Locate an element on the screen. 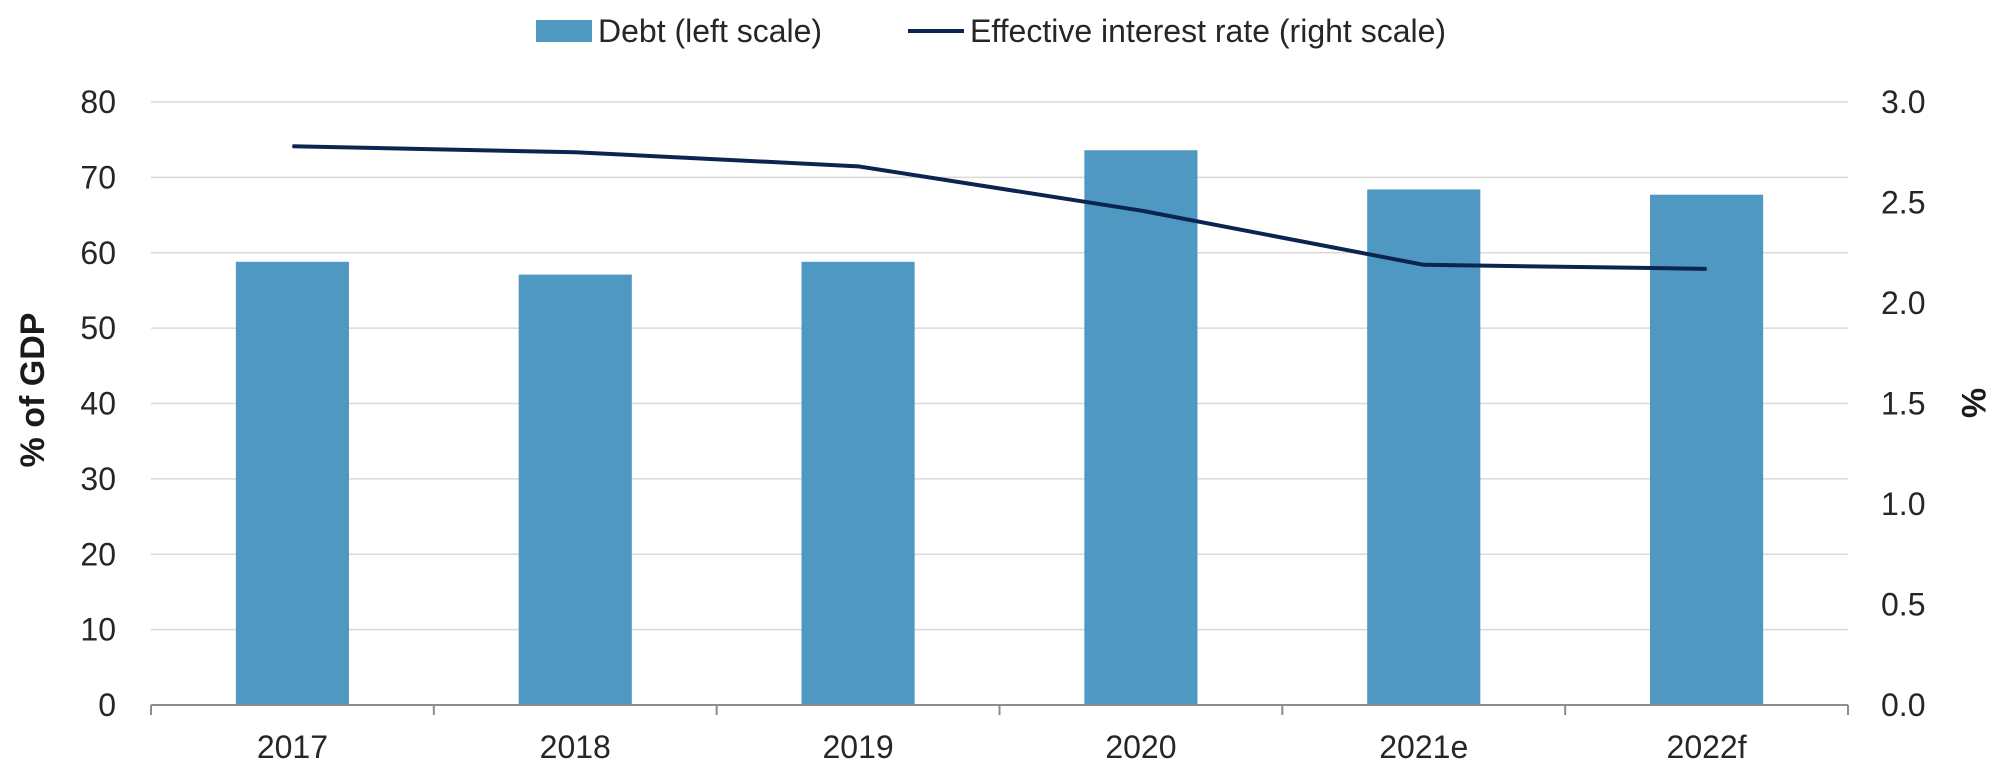 The height and width of the screenshot is (770, 2000). y-left-tick-label: 40 is located at coordinates (98, 404).